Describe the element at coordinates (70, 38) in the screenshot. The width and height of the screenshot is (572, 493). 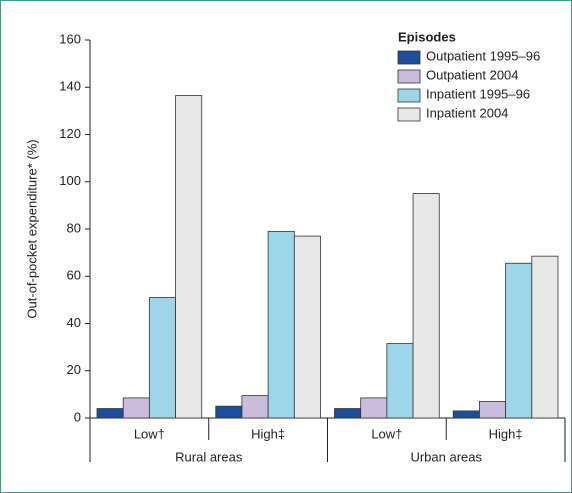
I see `y-tick-label: 160` at that location.